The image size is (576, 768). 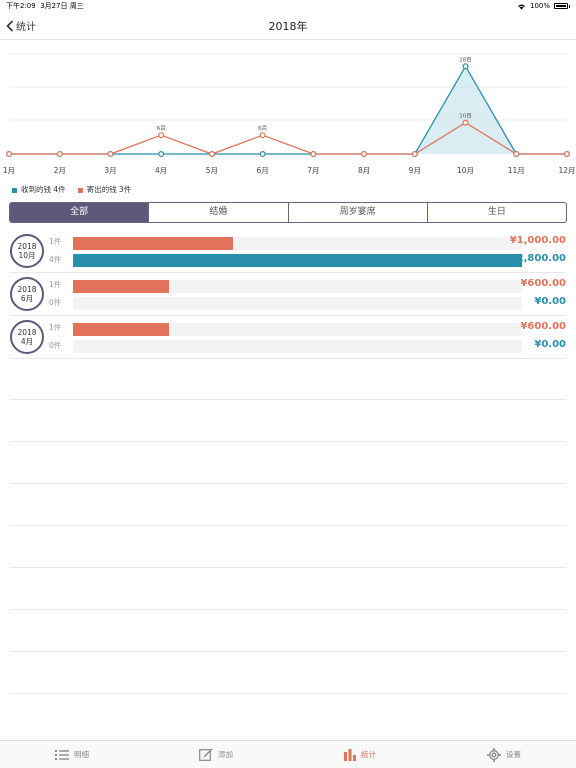 What do you see at coordinates (368, 754) in the screenshot?
I see `tab-bar-label: 统计` at bounding box center [368, 754].